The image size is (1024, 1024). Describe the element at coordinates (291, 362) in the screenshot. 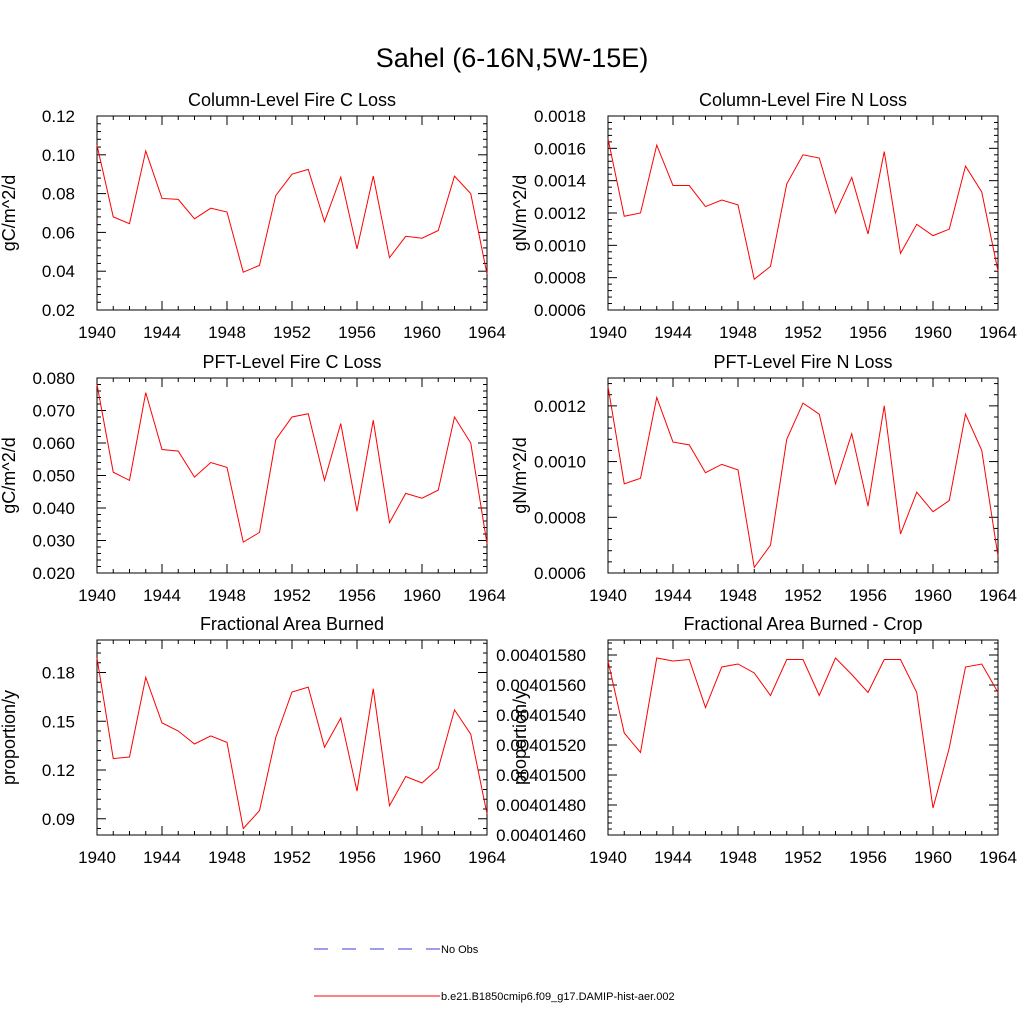

I see `panel-title: PFT-Level Fire C Loss` at that location.